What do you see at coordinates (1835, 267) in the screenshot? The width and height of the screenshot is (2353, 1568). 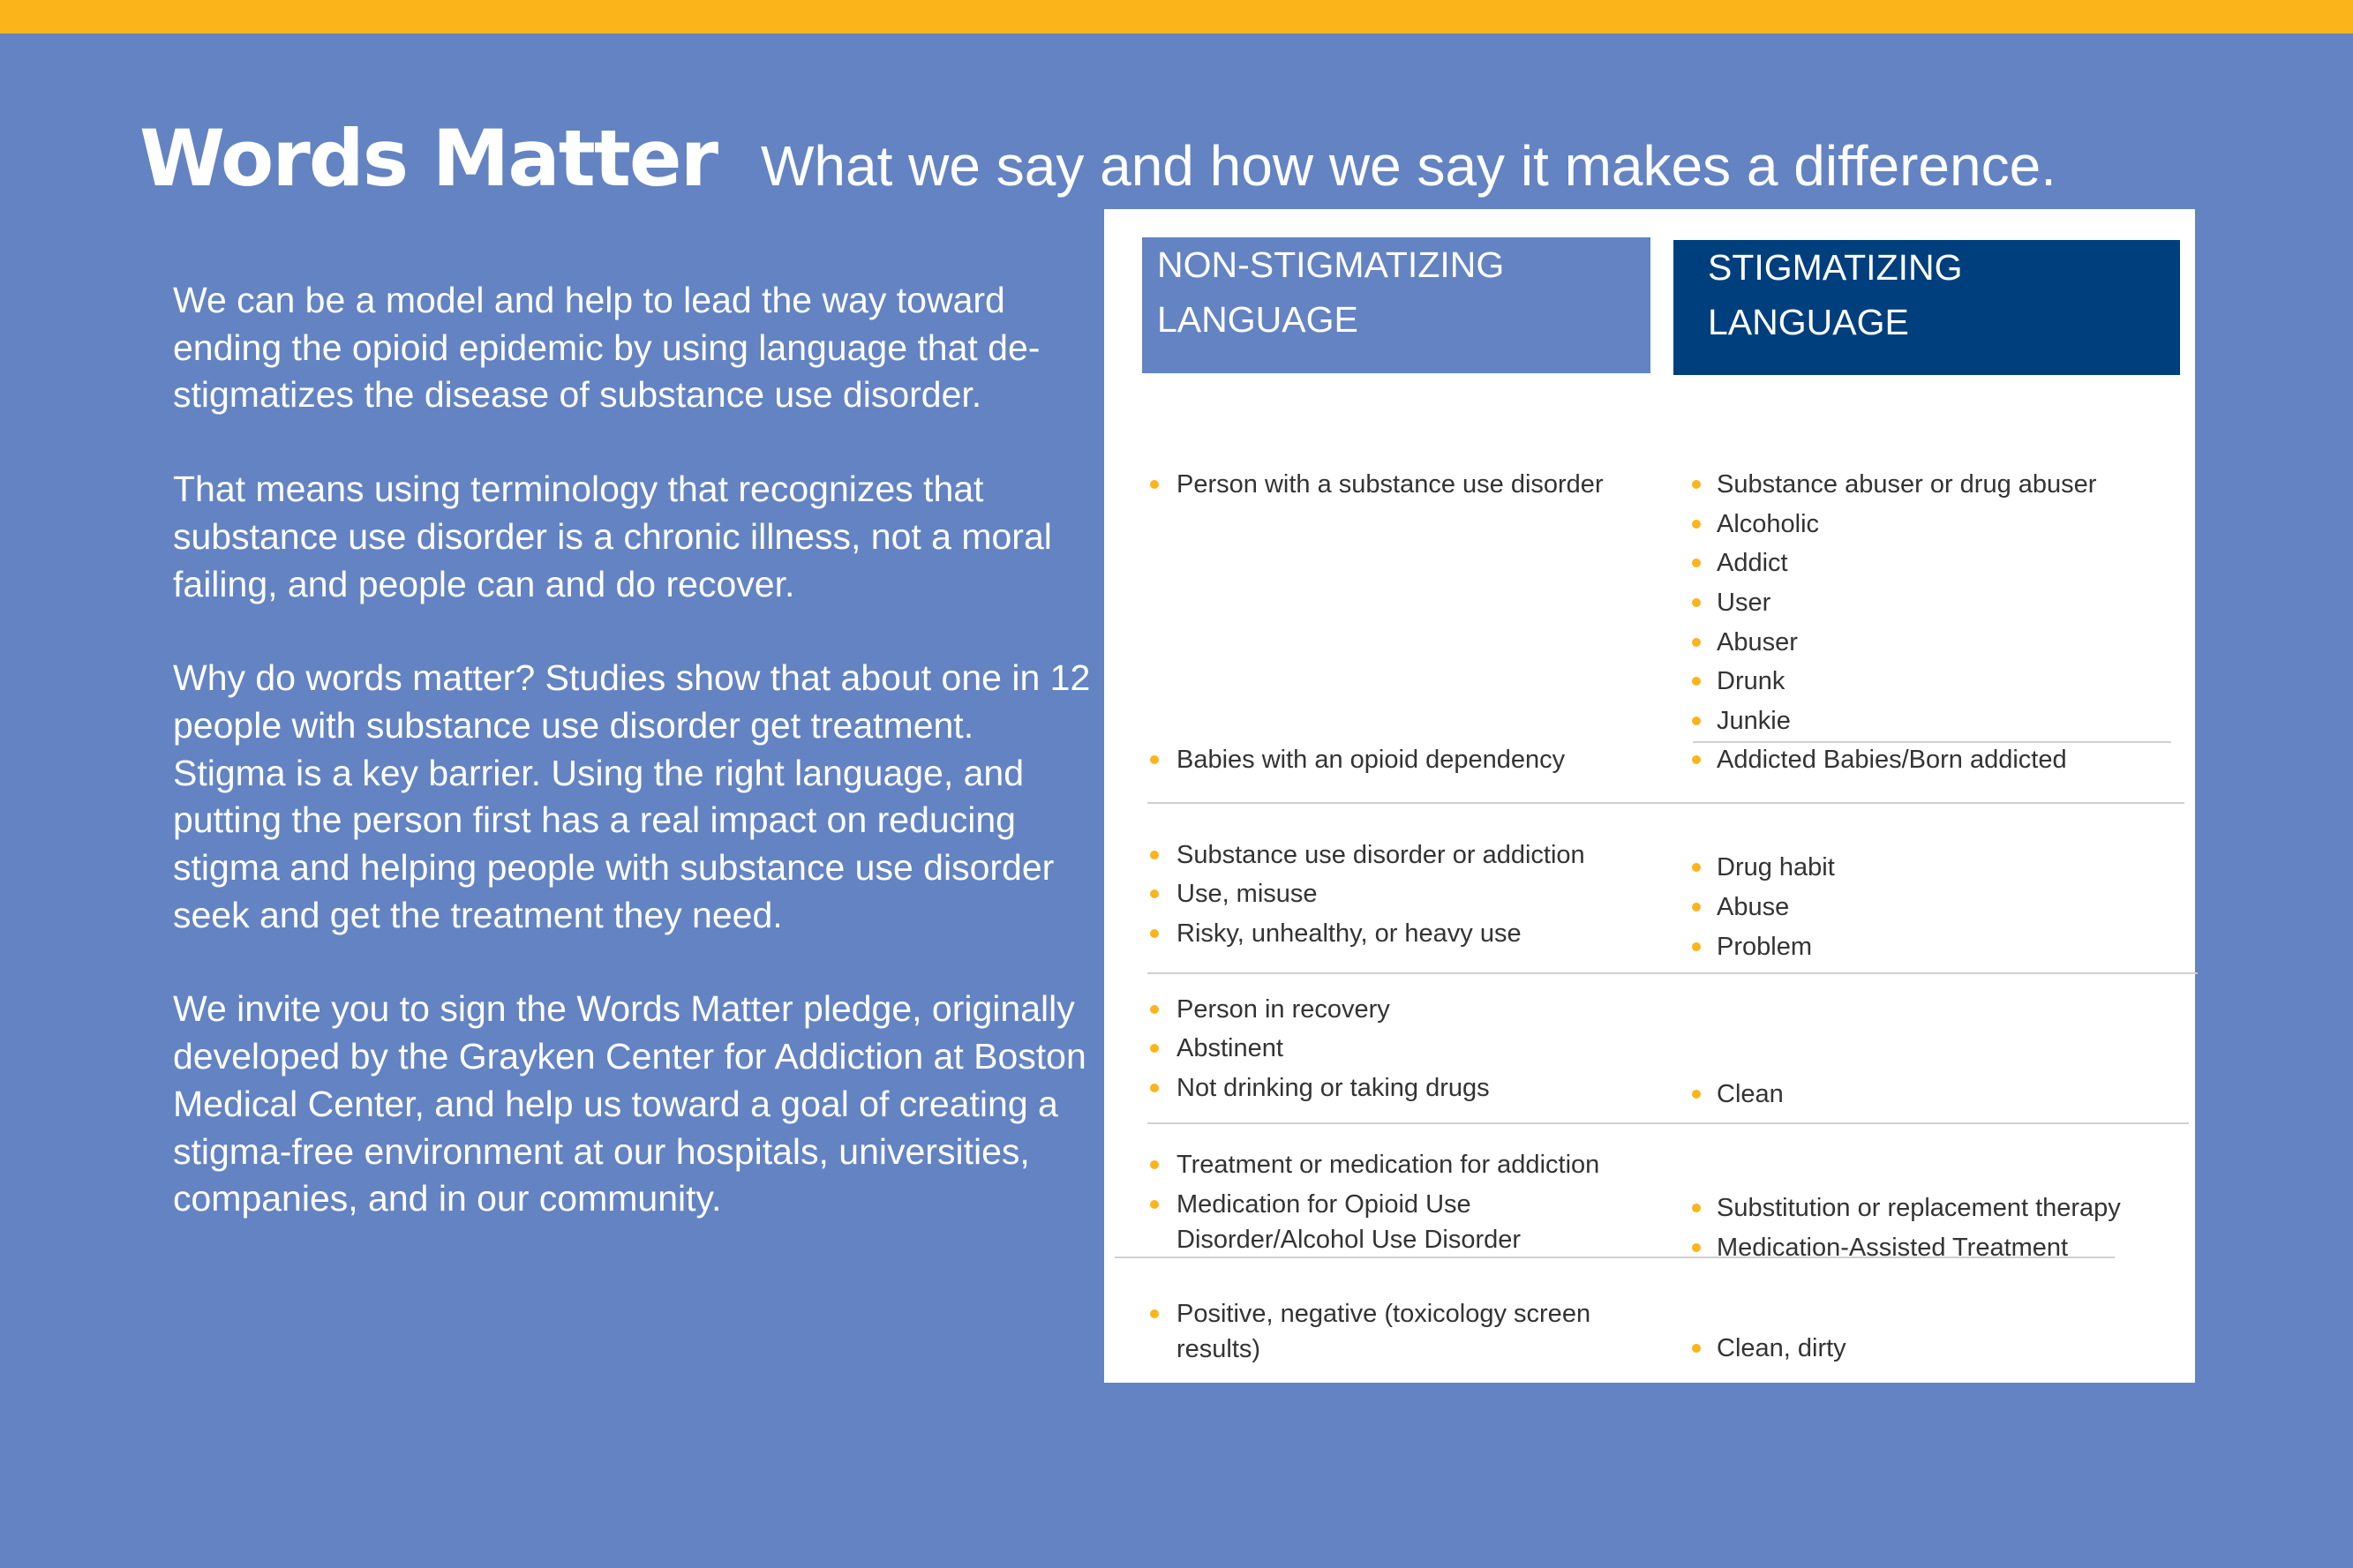 I see `header-line: STIGMATIZING` at bounding box center [1835, 267].